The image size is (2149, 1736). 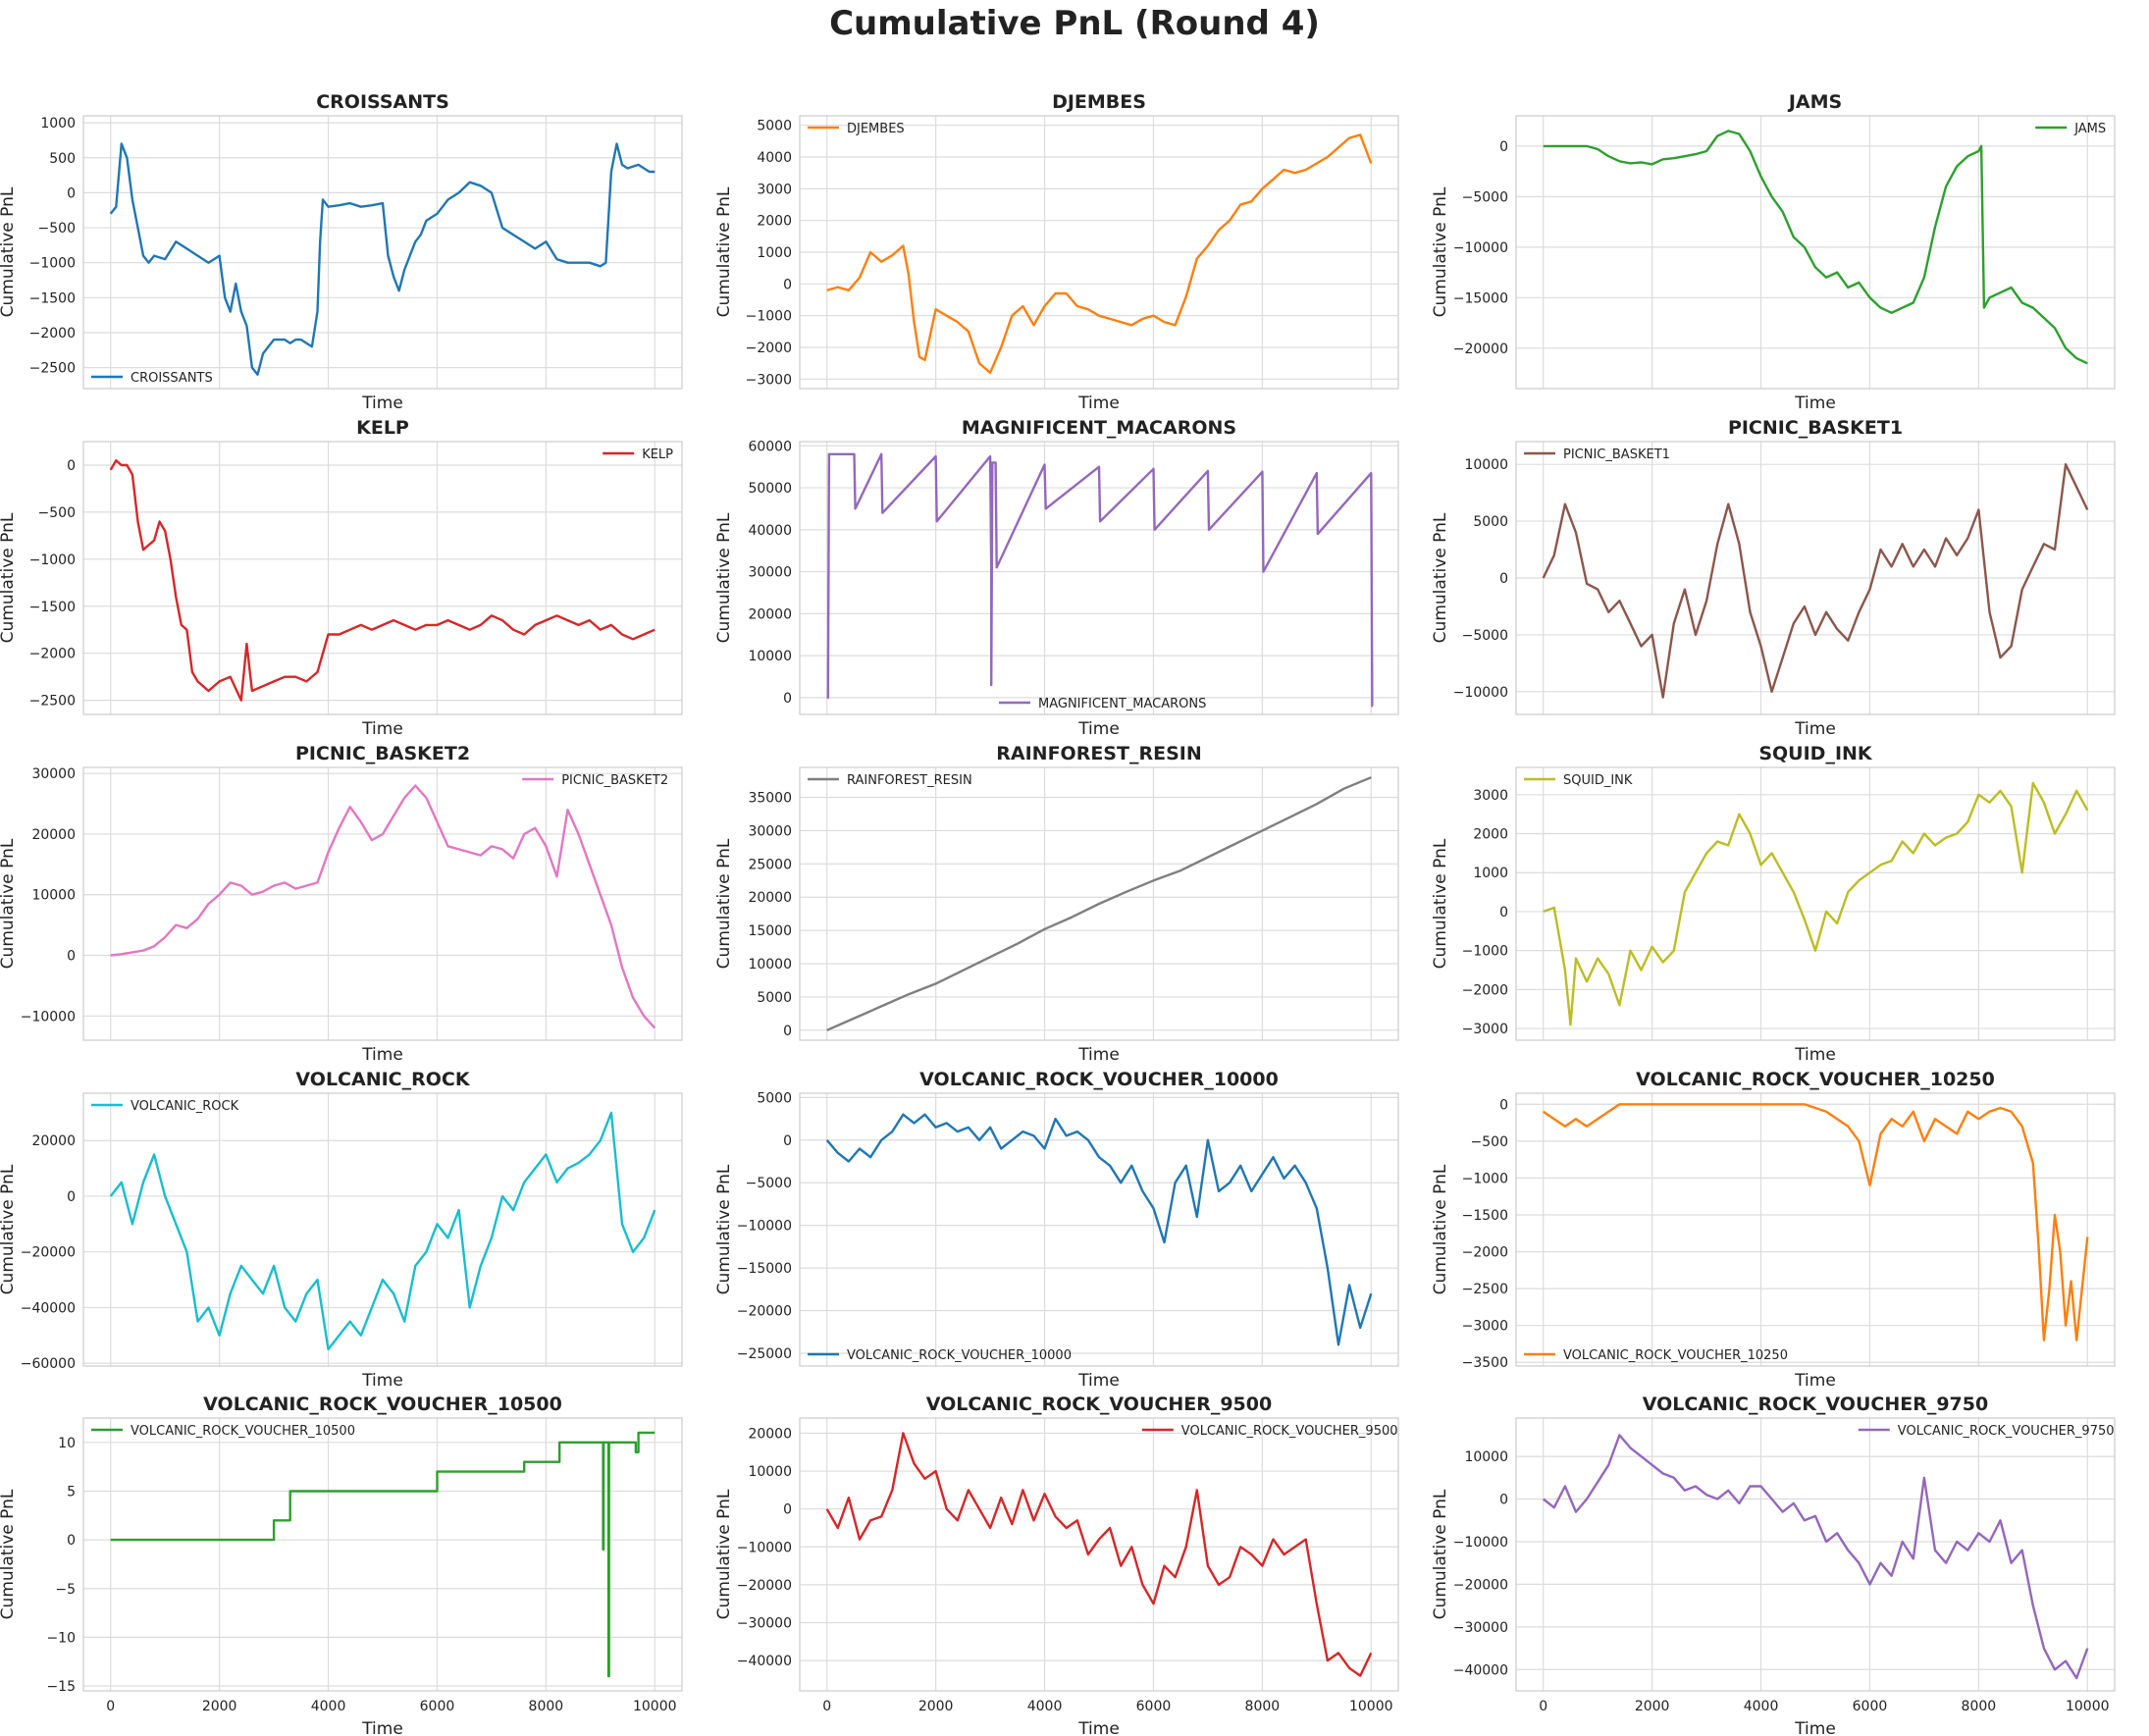 I want to click on x-tick-label: 4000, so click(x=1762, y=1706).